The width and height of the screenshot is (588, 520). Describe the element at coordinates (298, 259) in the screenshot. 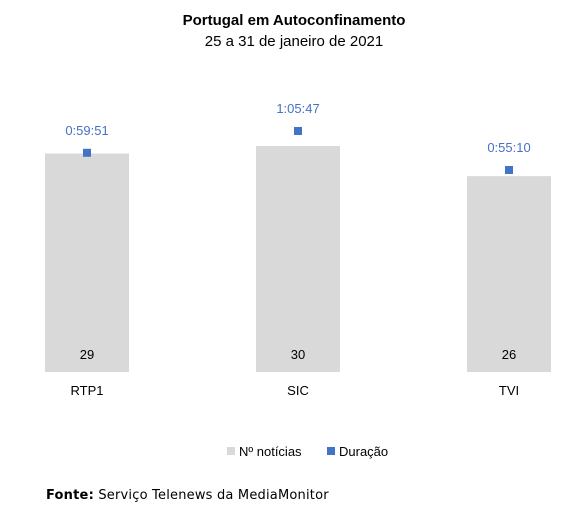

I see `bar-sic` at that location.